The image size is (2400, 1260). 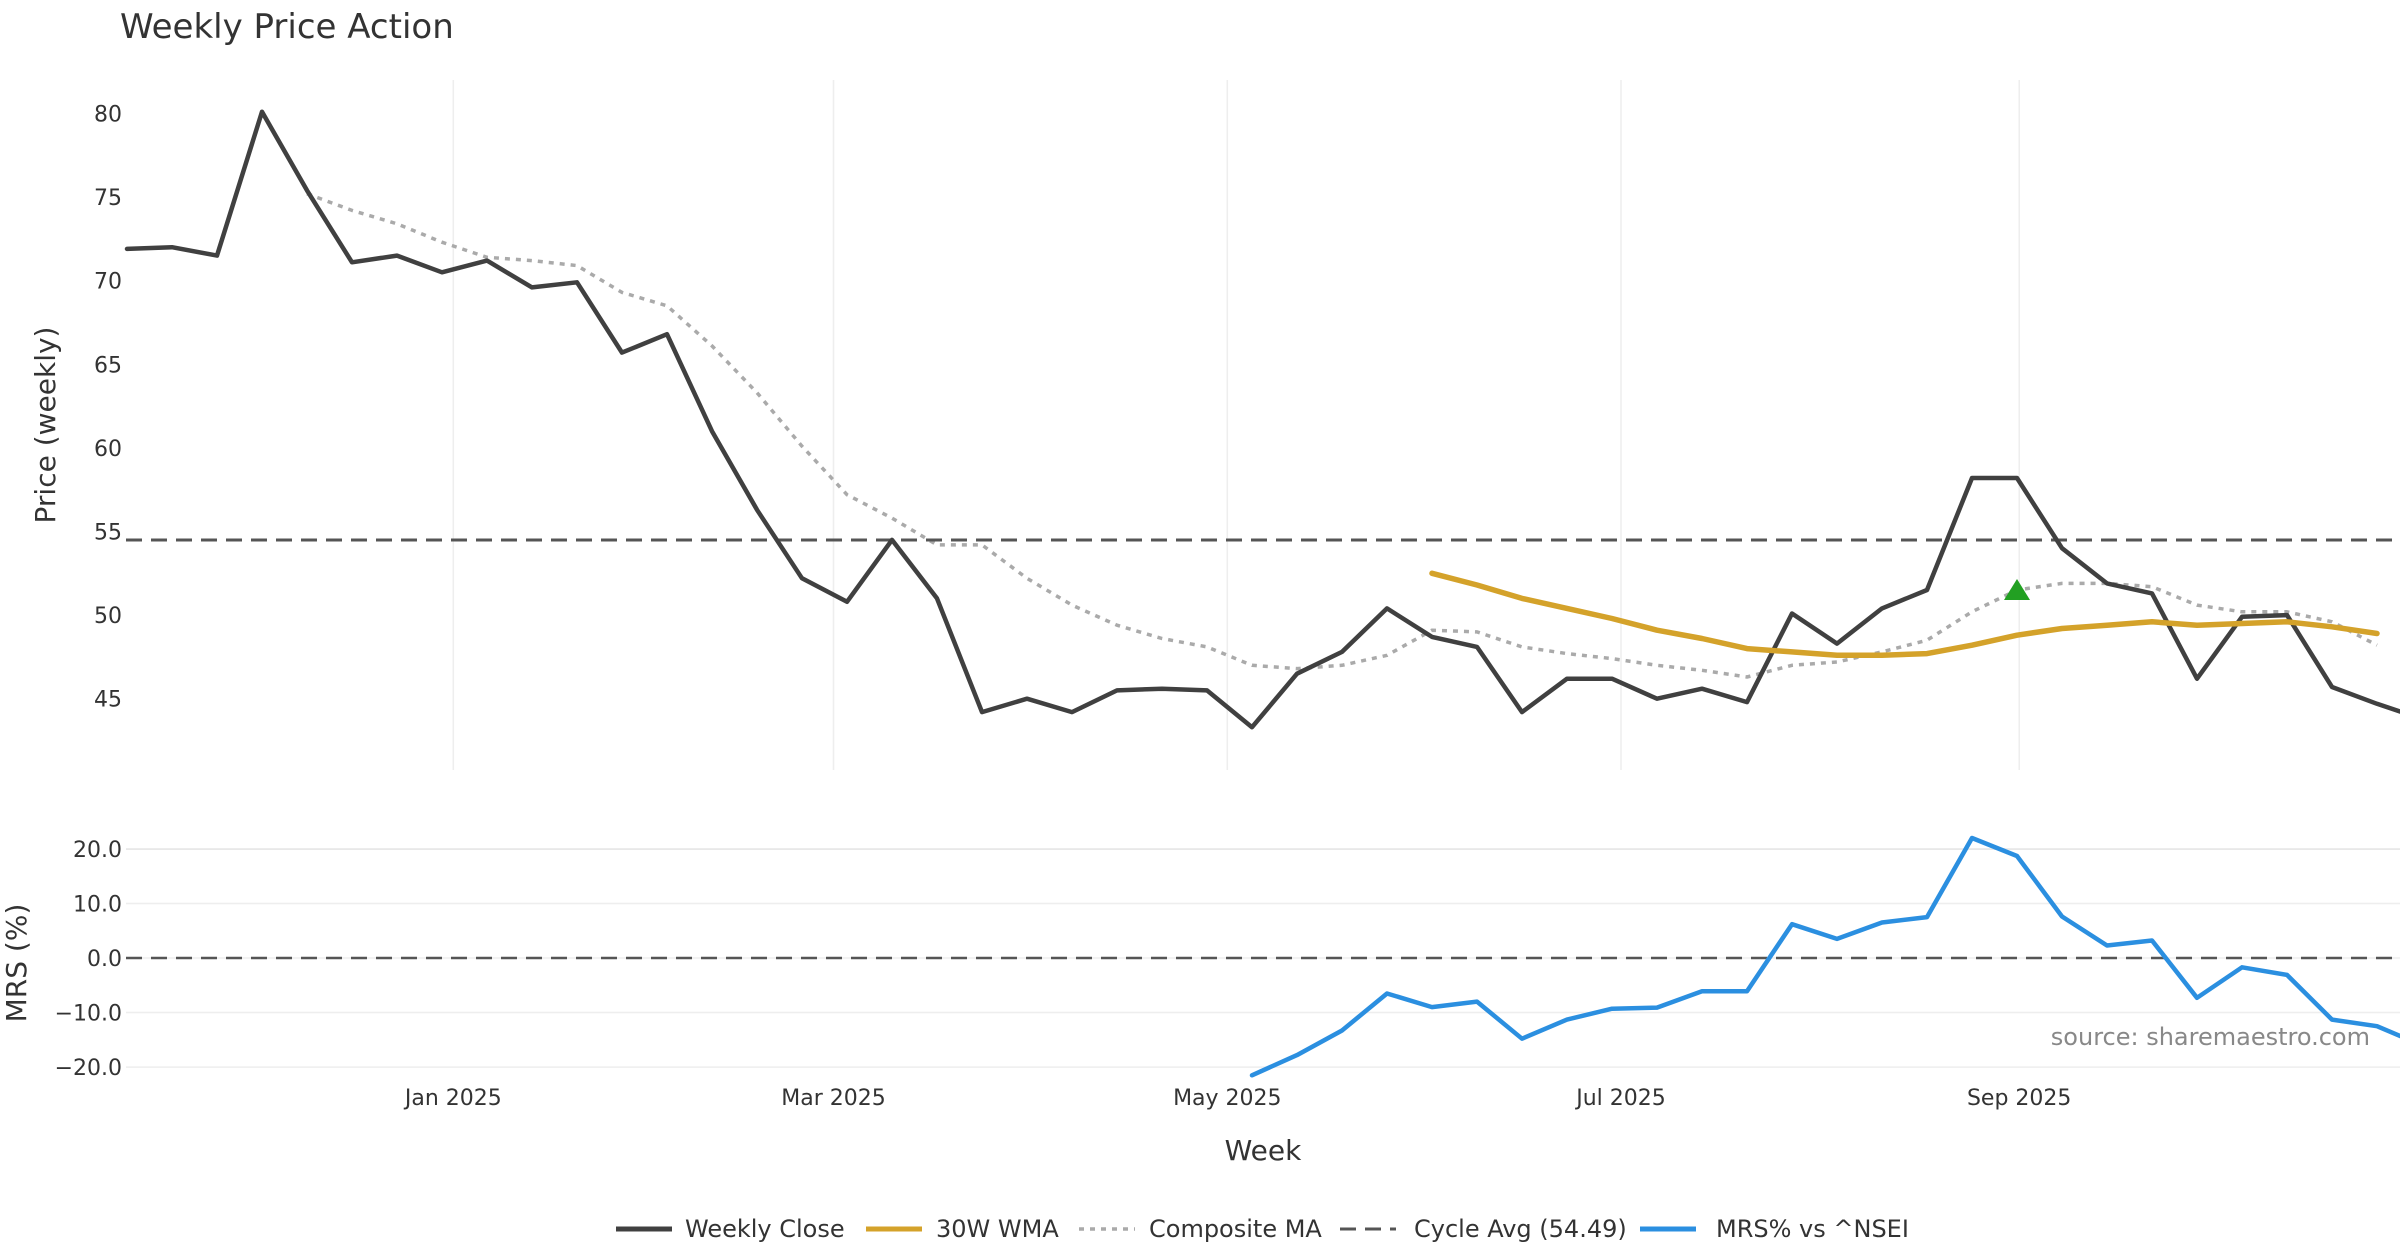 I want to click on price-y-tick: 80, so click(x=108, y=114).